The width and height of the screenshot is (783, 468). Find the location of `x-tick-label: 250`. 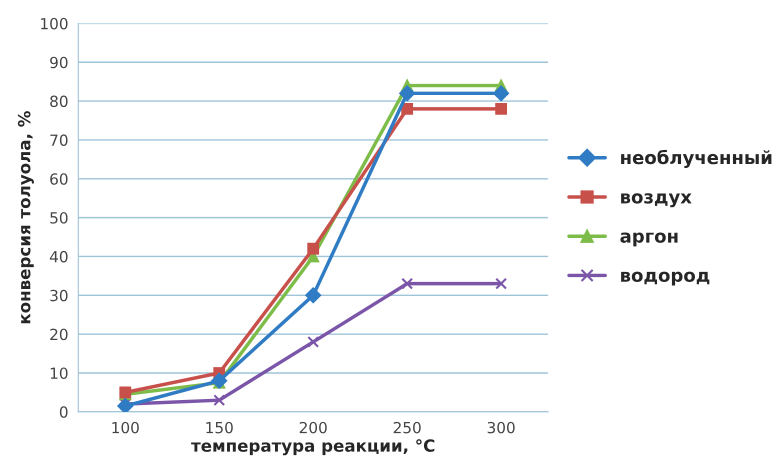

x-tick-label: 250 is located at coordinates (407, 428).